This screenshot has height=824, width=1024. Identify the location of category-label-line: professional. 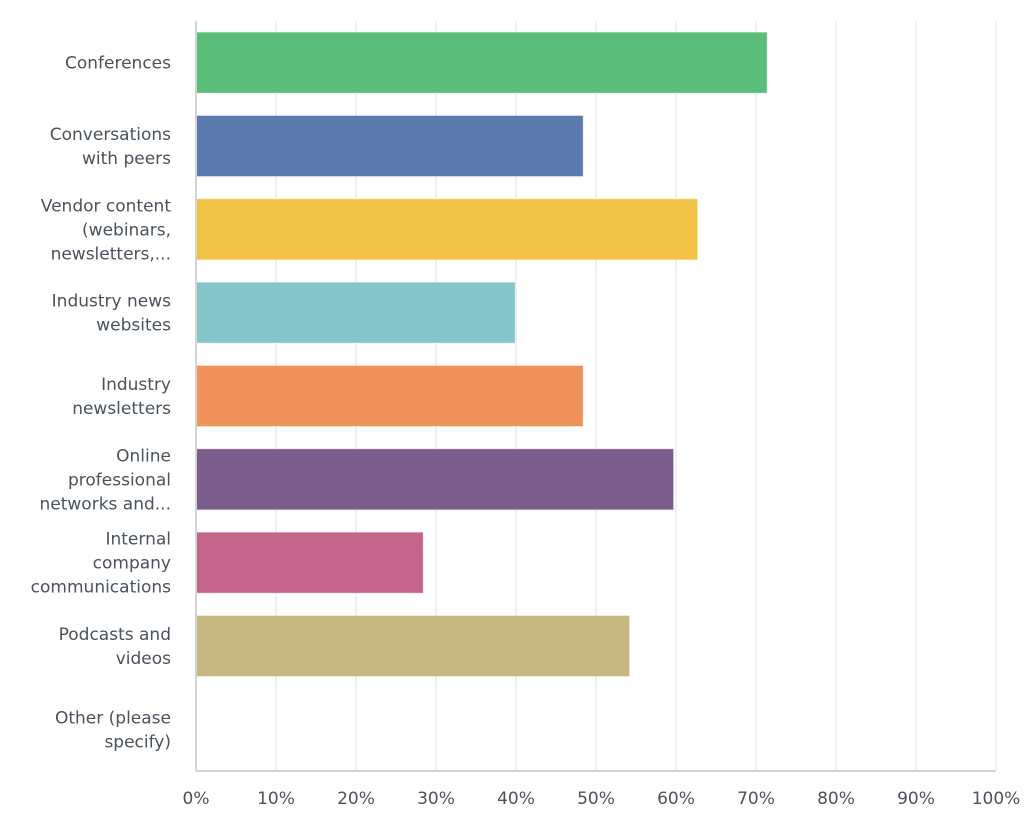
(119, 480).